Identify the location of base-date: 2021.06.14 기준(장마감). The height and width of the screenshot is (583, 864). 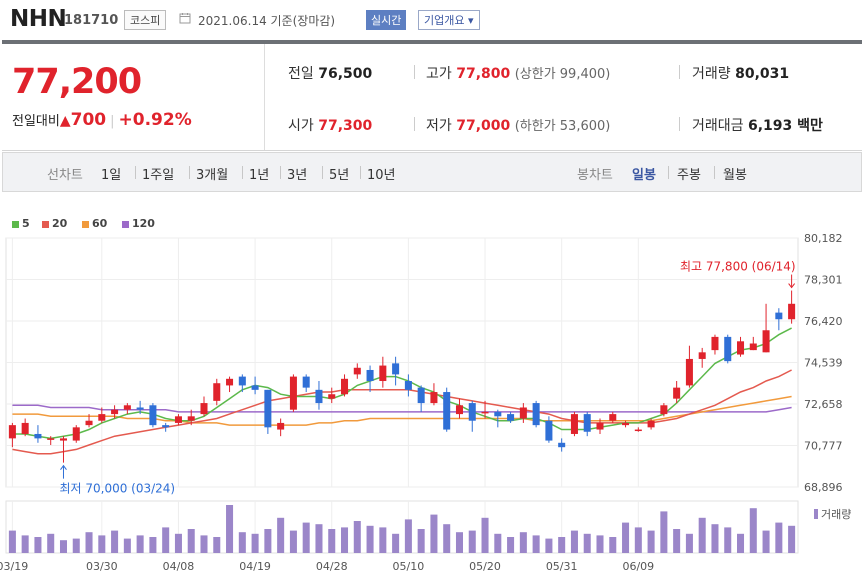
(267, 21).